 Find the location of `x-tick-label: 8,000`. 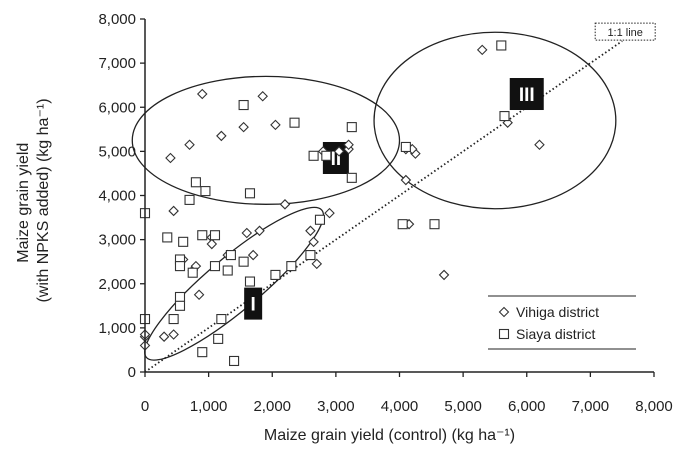

x-tick-label: 8,000 is located at coordinates (654, 406).